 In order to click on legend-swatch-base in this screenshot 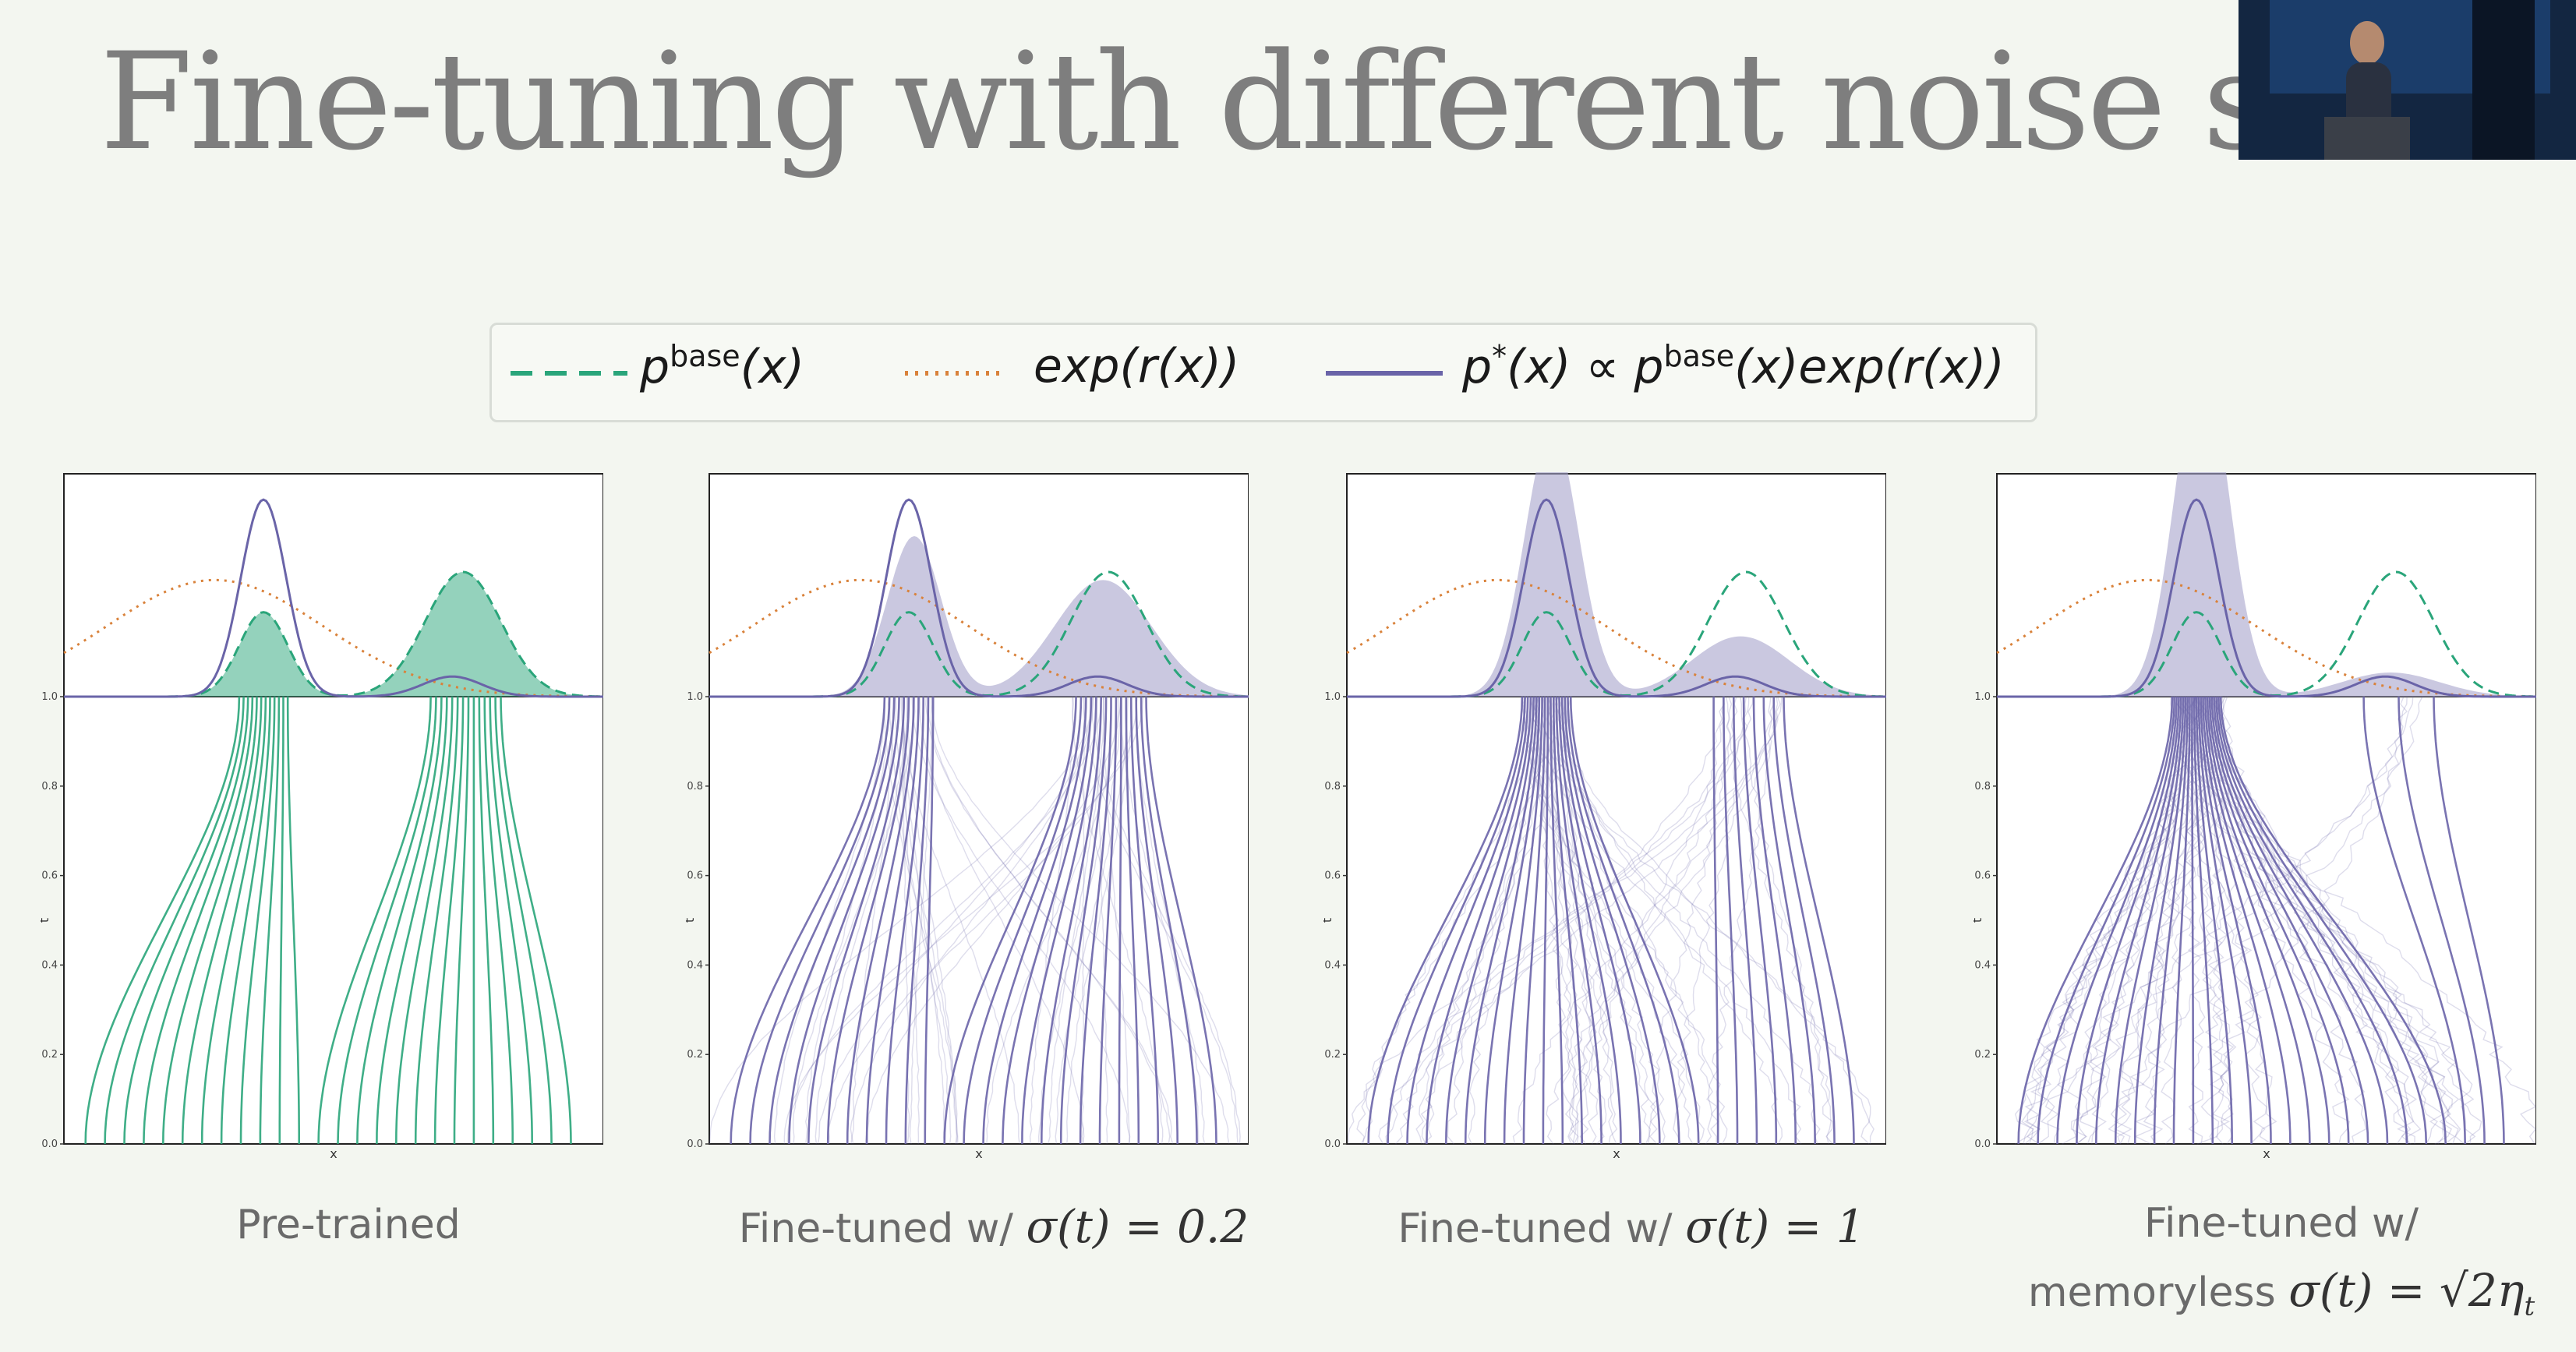, I will do `click(569, 374)`.